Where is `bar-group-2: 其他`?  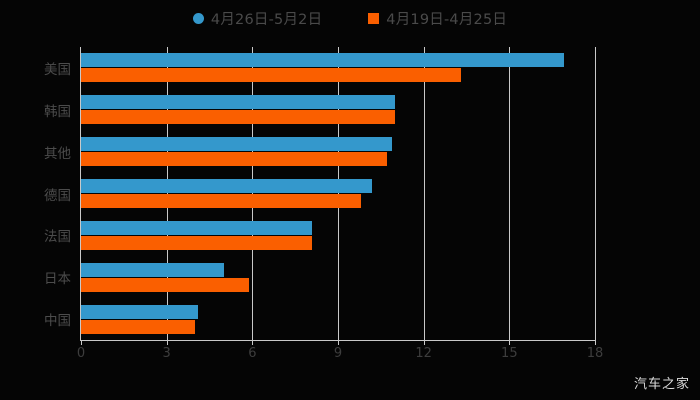
bar-group-2: 其他 is located at coordinates (319, 152).